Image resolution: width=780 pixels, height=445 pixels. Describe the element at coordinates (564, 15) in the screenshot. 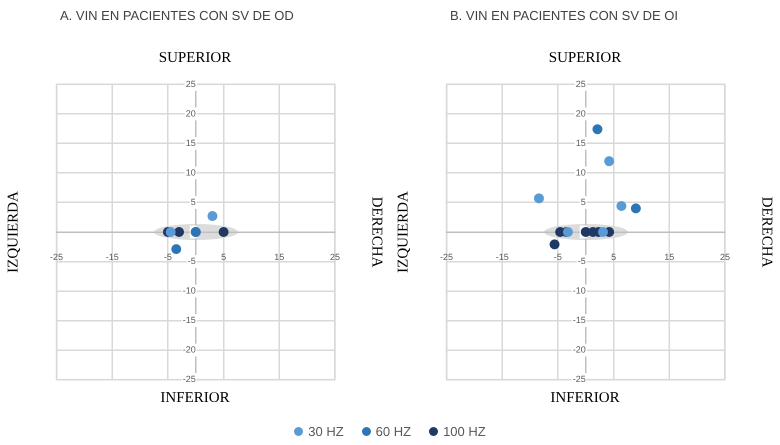

I see `chart-title: B. VIN EN PACIENTES CON SV DE OI` at that location.